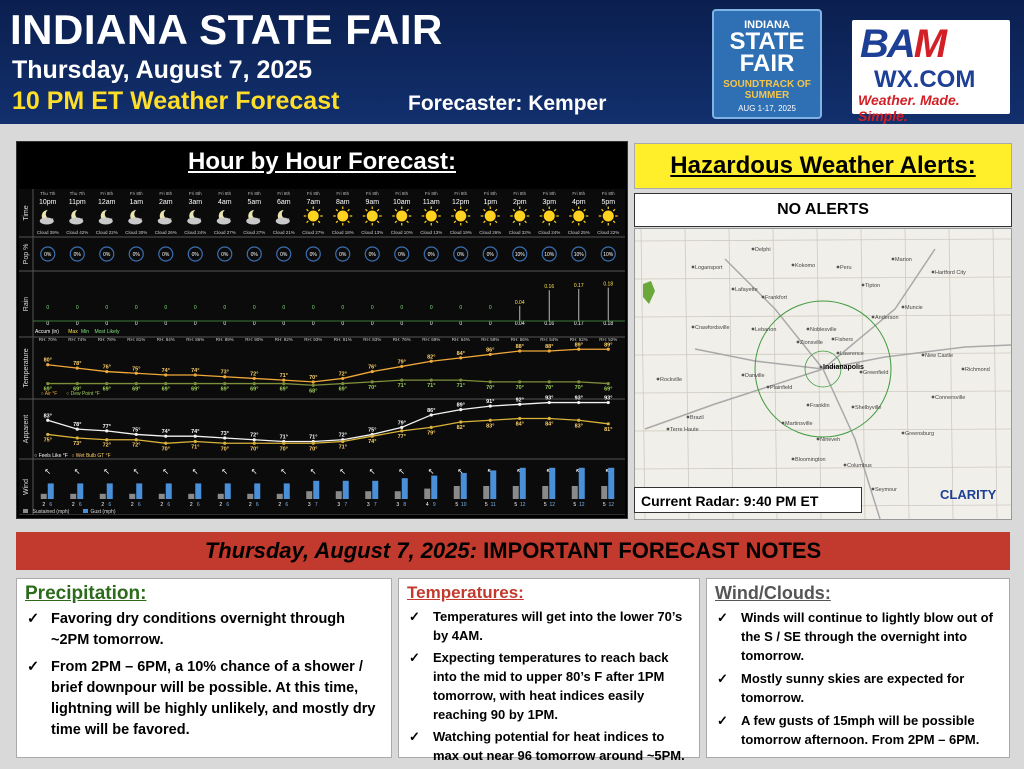  Describe the element at coordinates (402, 202) in the screenshot. I see `hour-time-label: 10am` at that location.